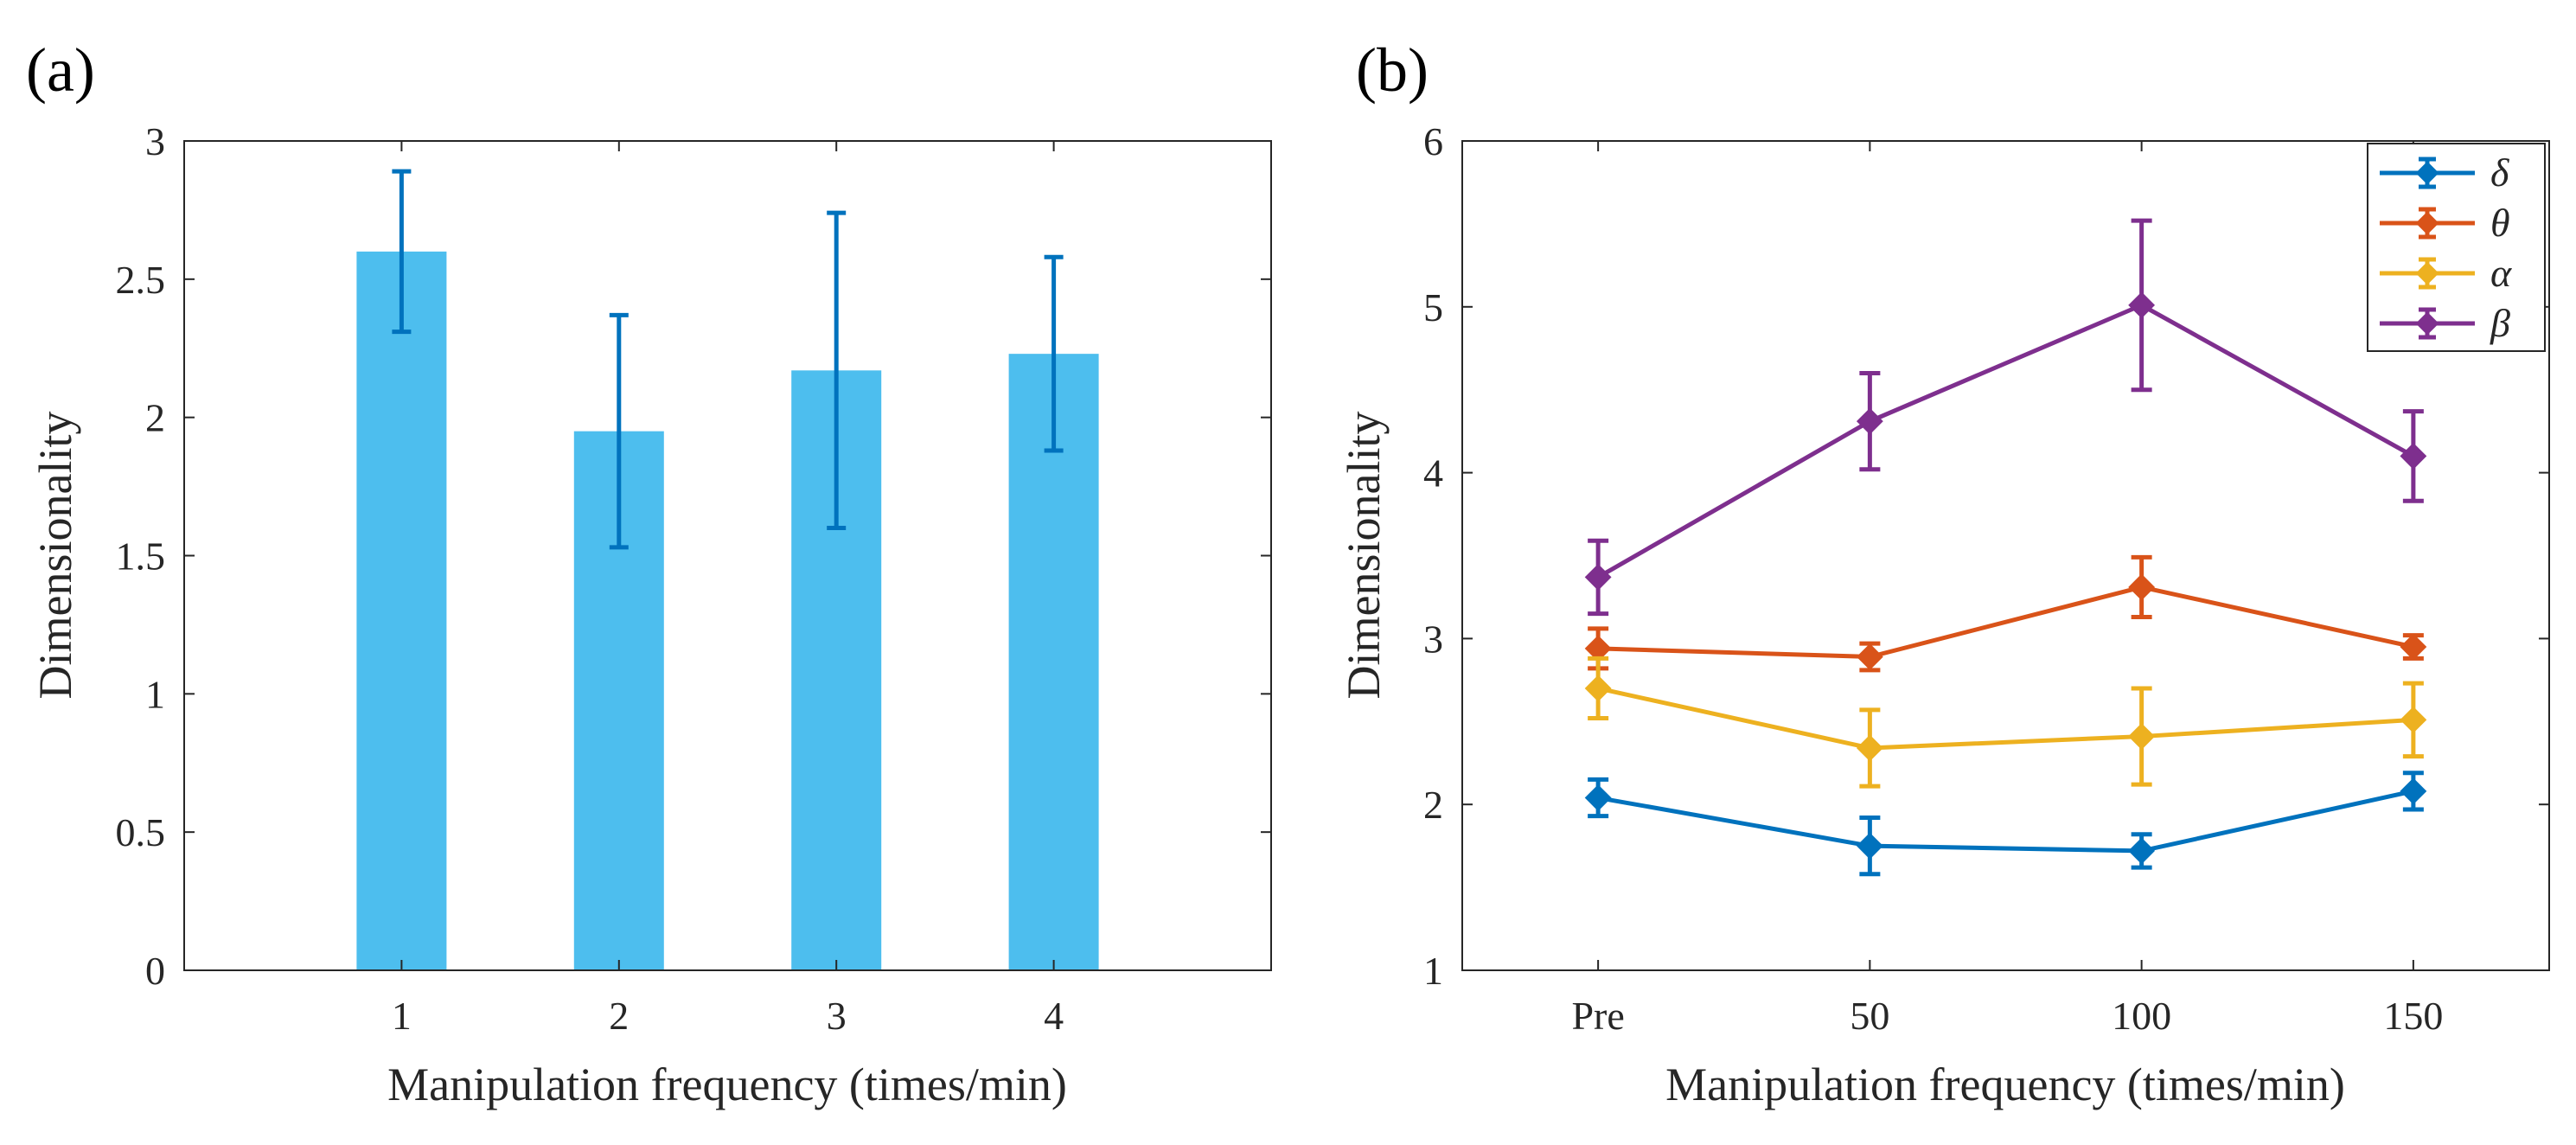 The height and width of the screenshot is (1145, 2576). What do you see at coordinates (727, 1085) in the screenshot?
I see `bar-chart-x-label: Manipulation frequency (times/min)` at bounding box center [727, 1085].